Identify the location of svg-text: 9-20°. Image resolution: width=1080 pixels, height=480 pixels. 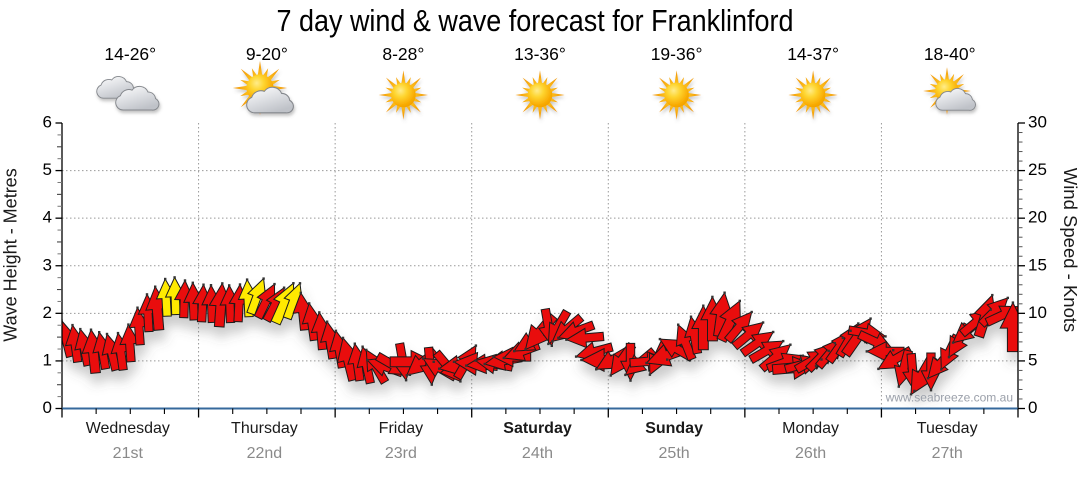
(267, 54).